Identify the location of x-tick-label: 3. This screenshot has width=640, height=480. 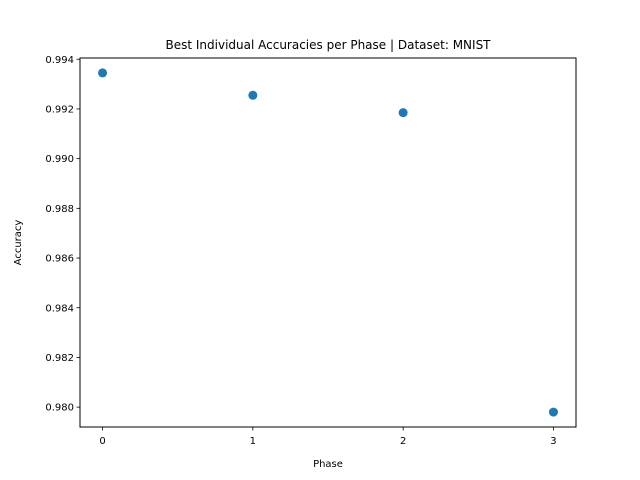
(553, 441).